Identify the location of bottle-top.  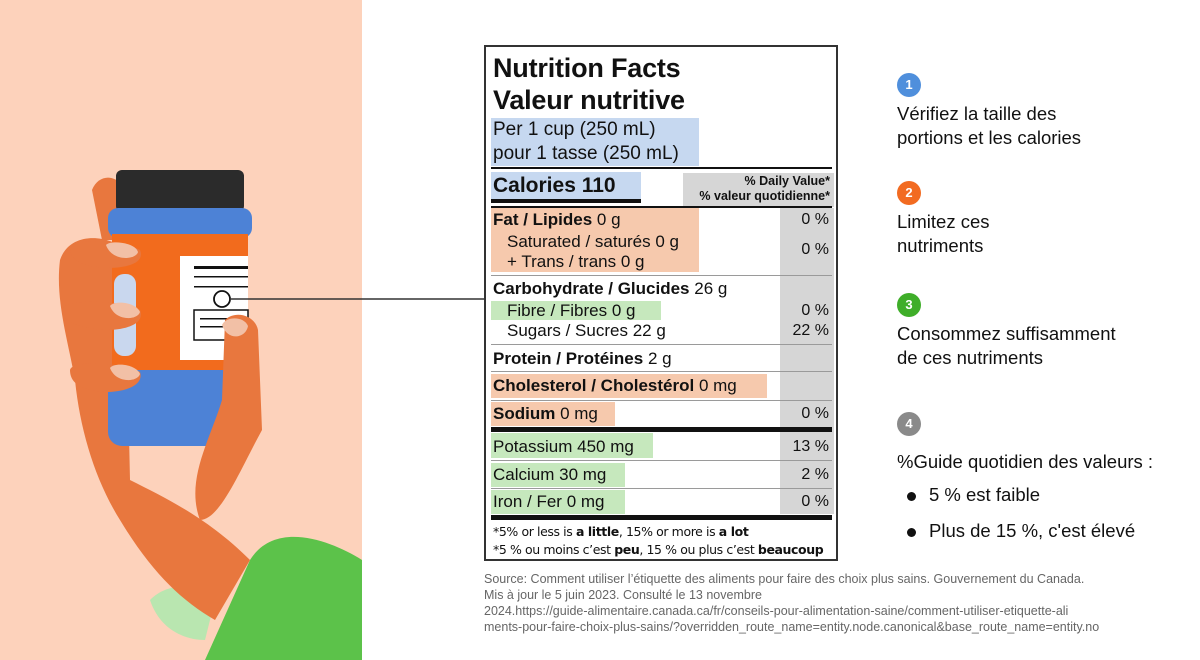
(180, 223).